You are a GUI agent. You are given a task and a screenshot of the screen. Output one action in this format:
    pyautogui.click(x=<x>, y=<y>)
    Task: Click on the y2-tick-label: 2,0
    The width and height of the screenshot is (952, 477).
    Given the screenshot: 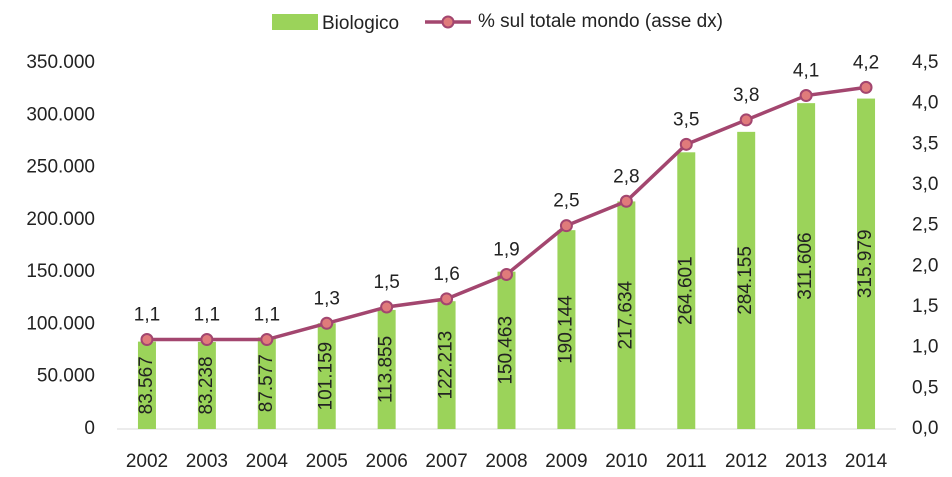 What is the action you would take?
    pyautogui.click(x=925, y=265)
    